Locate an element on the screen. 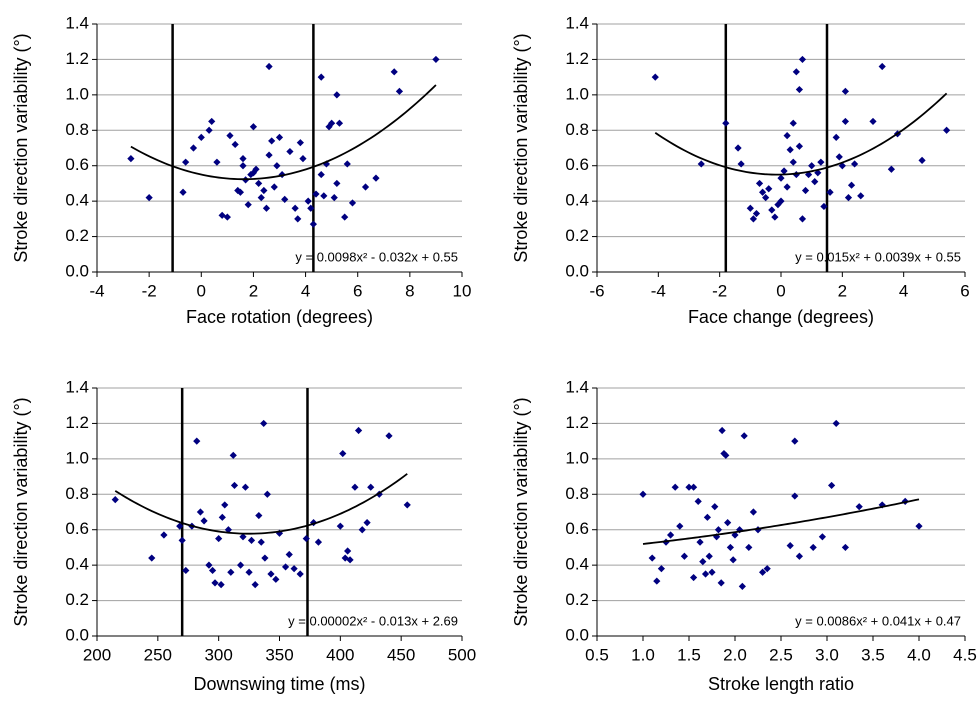 Image resolution: width=980 pixels, height=722 pixels. x-tick-label: 6 is located at coordinates (357, 290).